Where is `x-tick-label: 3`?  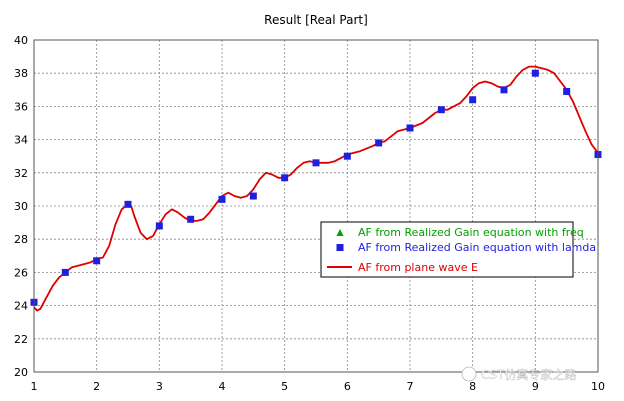
x-tick-label: 3 is located at coordinates (159, 386).